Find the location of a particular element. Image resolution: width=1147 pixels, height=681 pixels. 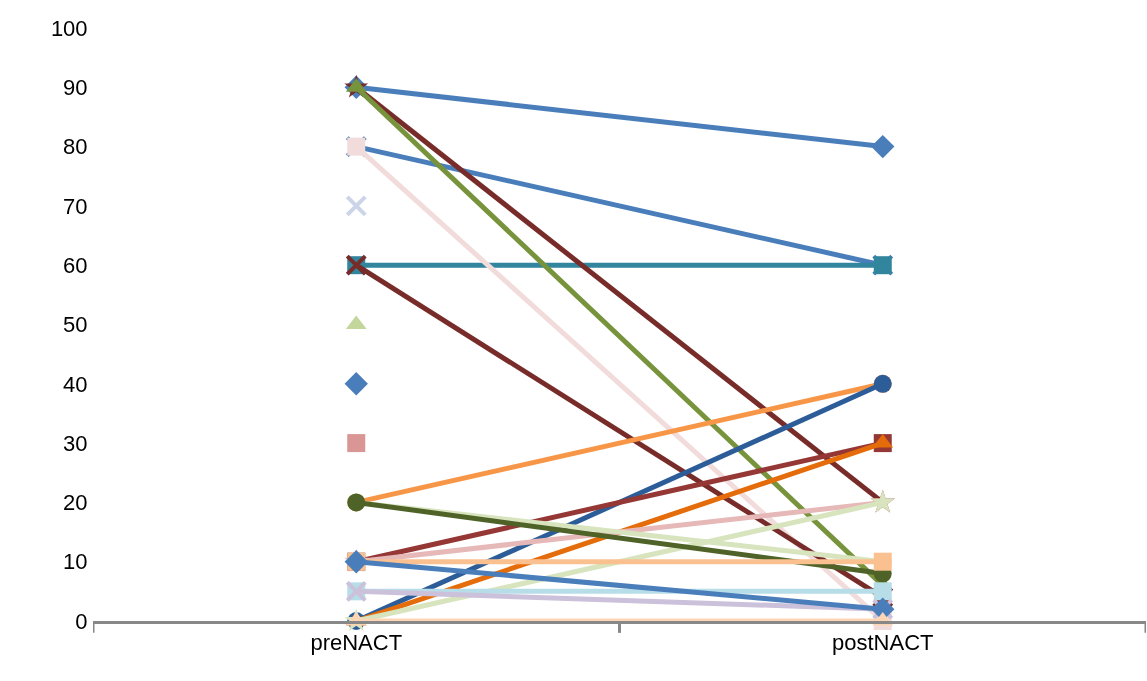

y-tick-label: 80 is located at coordinates (75, 147).